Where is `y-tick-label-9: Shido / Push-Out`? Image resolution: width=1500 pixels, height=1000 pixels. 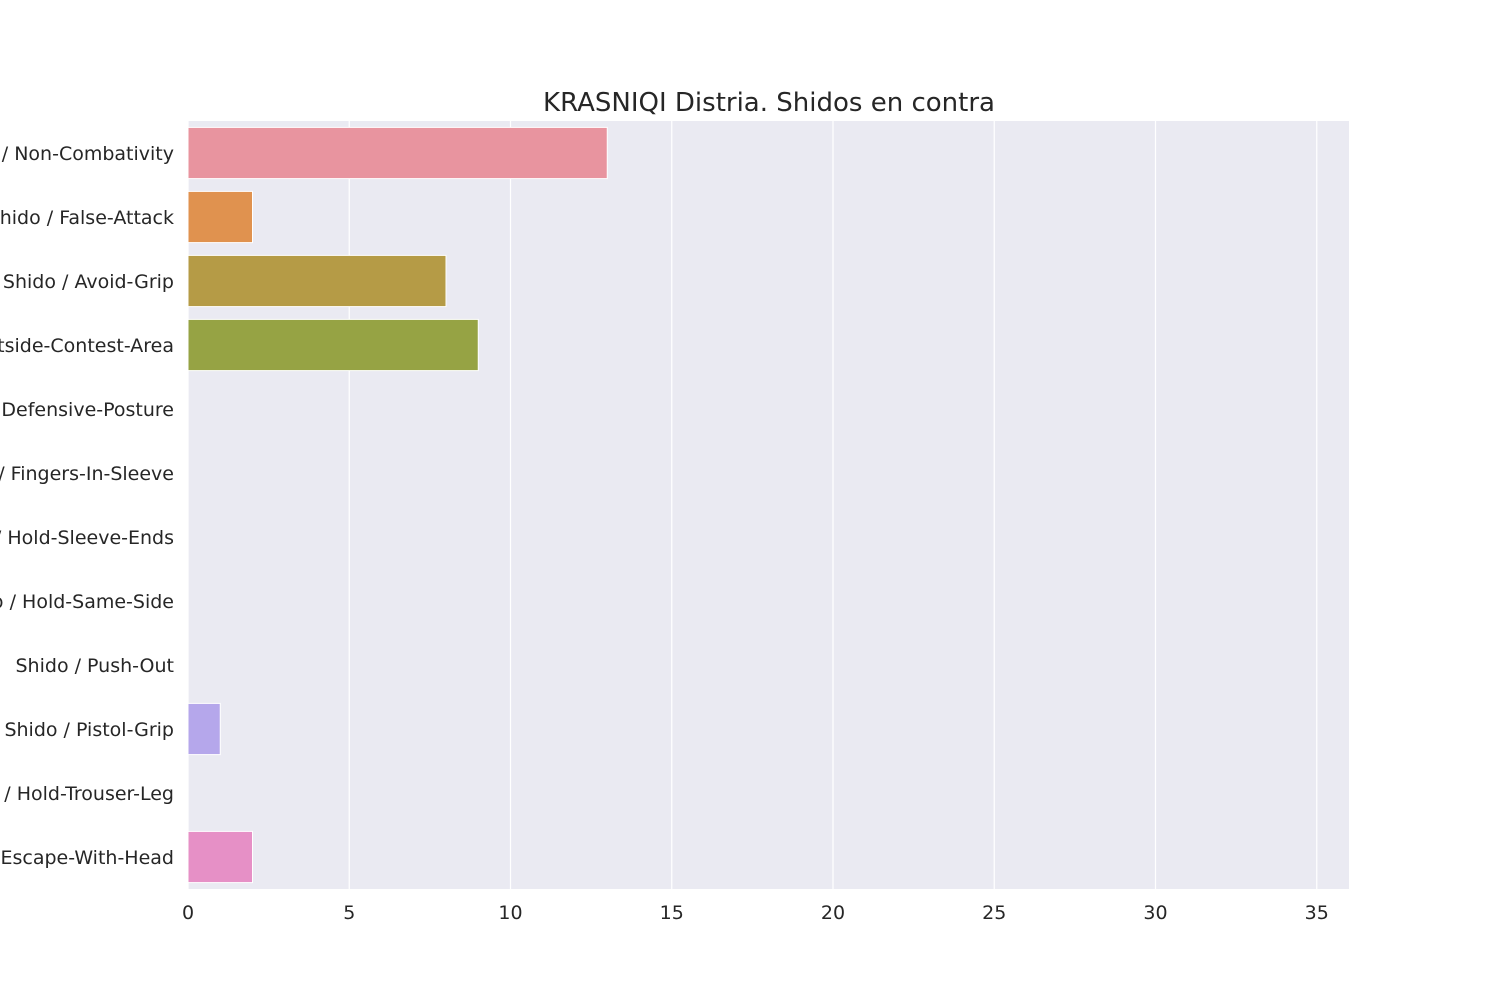 y-tick-label-9: Shido / Push-Out is located at coordinates (95, 666).